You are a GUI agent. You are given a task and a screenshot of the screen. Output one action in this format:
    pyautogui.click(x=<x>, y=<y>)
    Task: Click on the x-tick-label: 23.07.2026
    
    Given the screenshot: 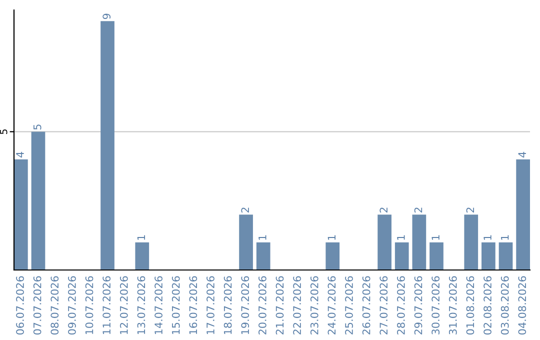 What is the action you would take?
    pyautogui.click(x=314, y=305)
    